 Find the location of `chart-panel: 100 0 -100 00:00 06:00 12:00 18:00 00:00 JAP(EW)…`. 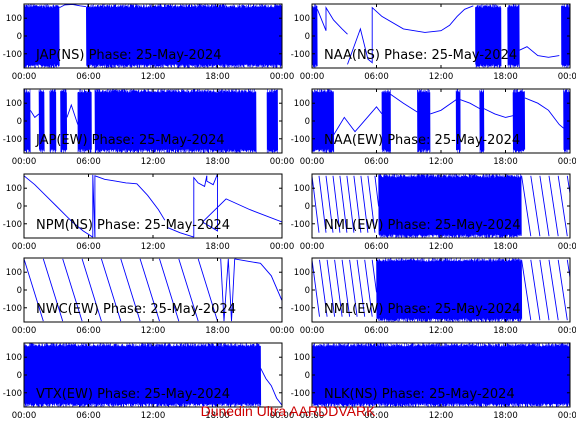

chart-panel: 100 0 -100 00:00 06:00 12:00 18:00 00:00 JAP(EW)… is located at coordinates (148, 127).